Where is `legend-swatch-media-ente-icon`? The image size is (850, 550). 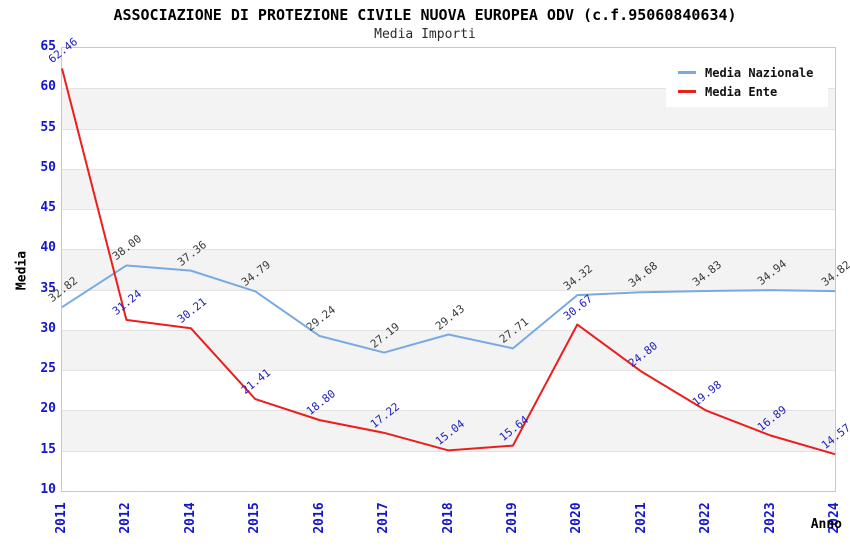
legend-swatch-media-ente-icon is located at coordinates (687, 91).